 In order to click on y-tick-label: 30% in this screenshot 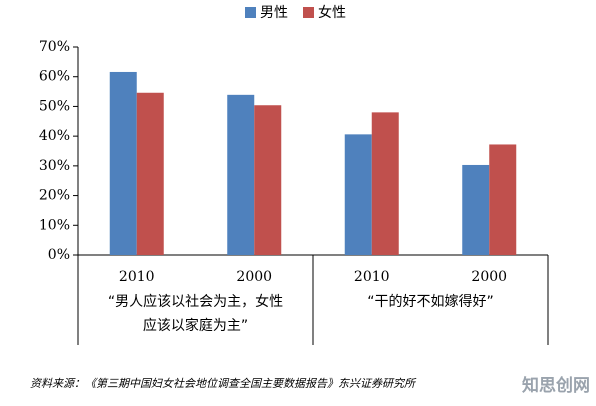, I will do `click(54, 166)`.